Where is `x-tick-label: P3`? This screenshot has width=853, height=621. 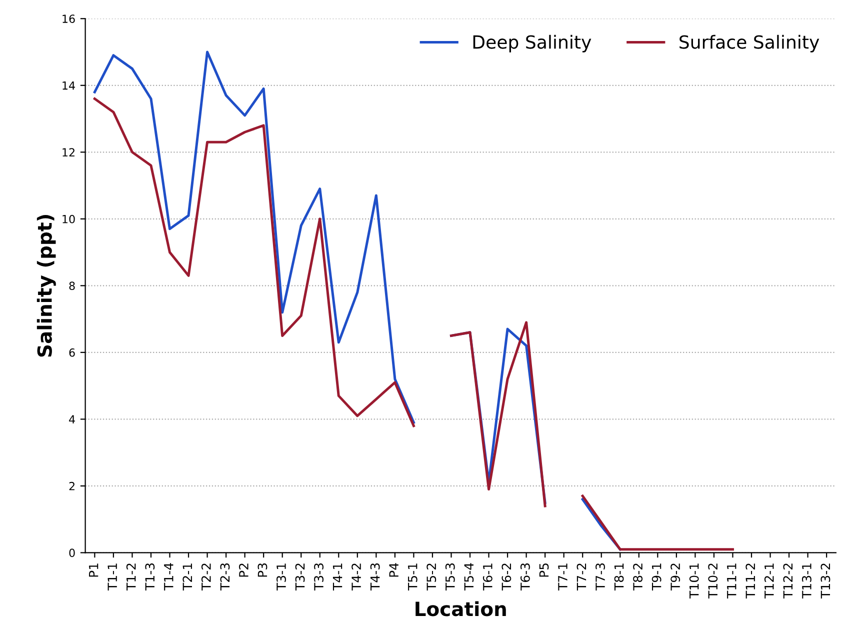
x-tick-label: P3 is located at coordinates (263, 570).